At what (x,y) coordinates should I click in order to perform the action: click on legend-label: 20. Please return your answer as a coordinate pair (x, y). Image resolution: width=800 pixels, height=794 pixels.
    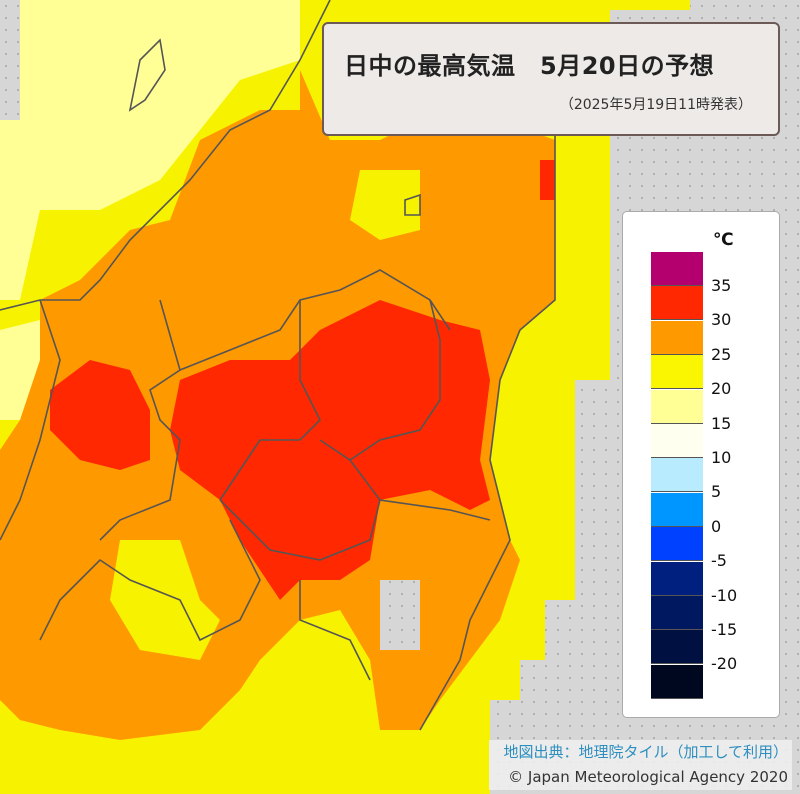
    Looking at the image, I should click on (721, 389).